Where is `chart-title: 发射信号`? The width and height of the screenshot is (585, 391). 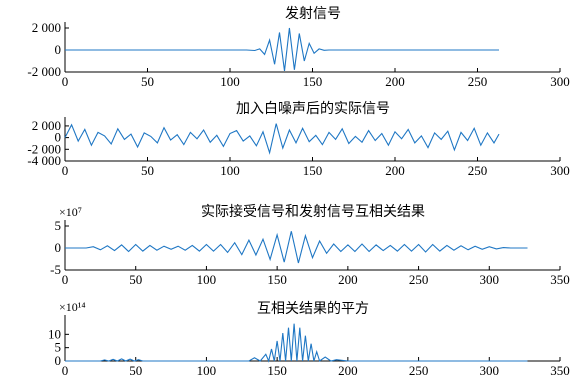
chart-title: 发射信号 is located at coordinates (313, 14).